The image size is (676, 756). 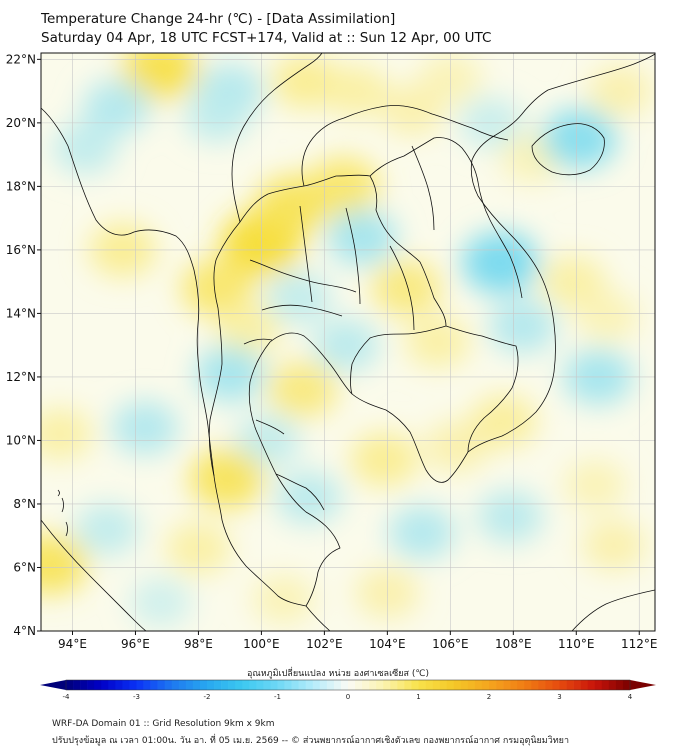 I want to click on lat-tick-label: 22°N, so click(x=21, y=59).